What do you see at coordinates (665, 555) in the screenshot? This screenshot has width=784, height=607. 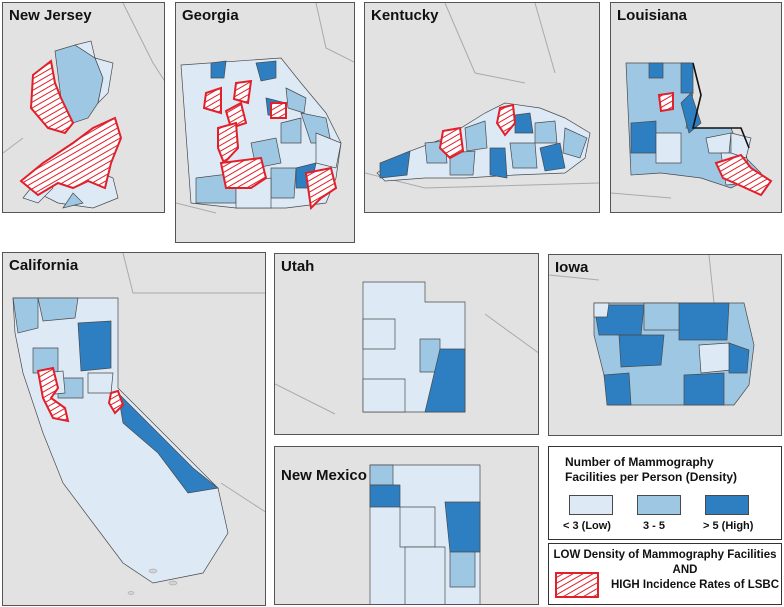 I see `hatch-legend-line1: LOW Density of Mammography Facilities` at bounding box center [665, 555].